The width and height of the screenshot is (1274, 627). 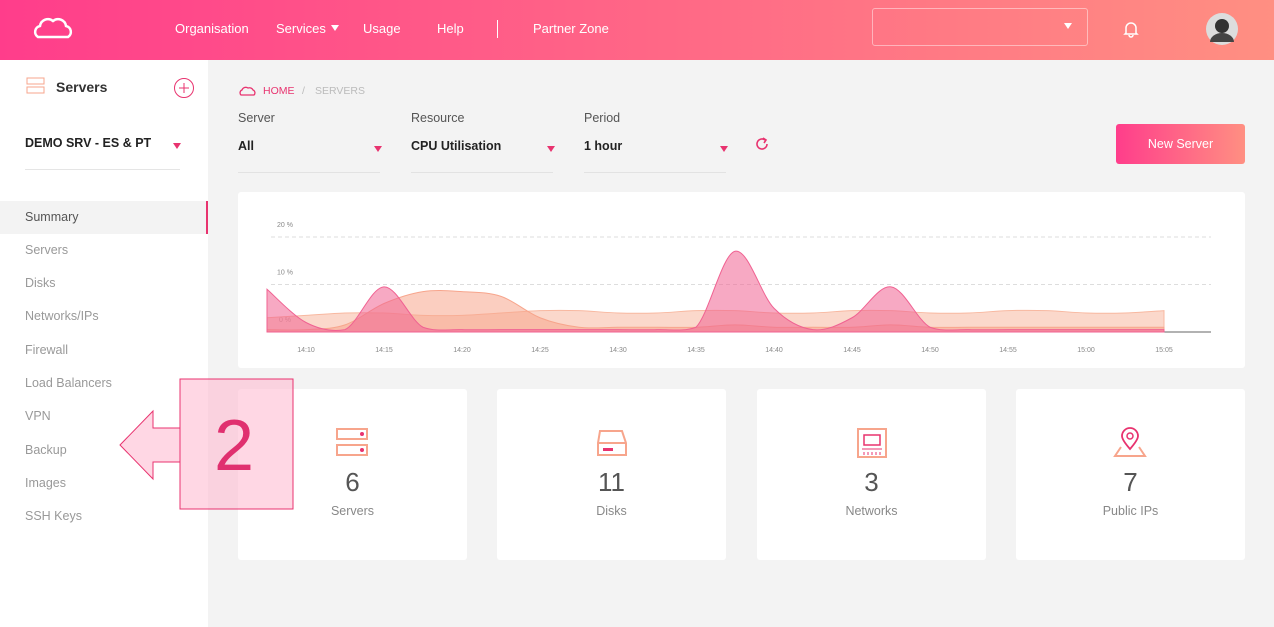 What do you see at coordinates (1086, 350) in the screenshot?
I see `x-tick-label: 15:00` at bounding box center [1086, 350].